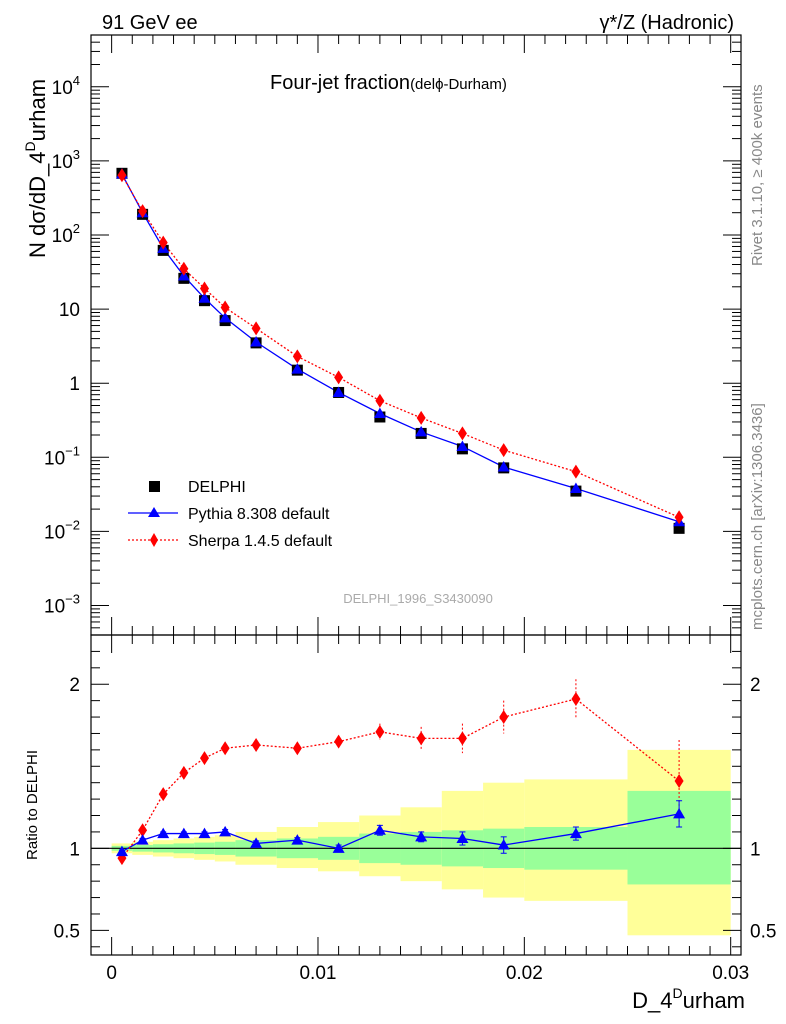  I want to click on x-tick-label: 0, so click(111, 973).